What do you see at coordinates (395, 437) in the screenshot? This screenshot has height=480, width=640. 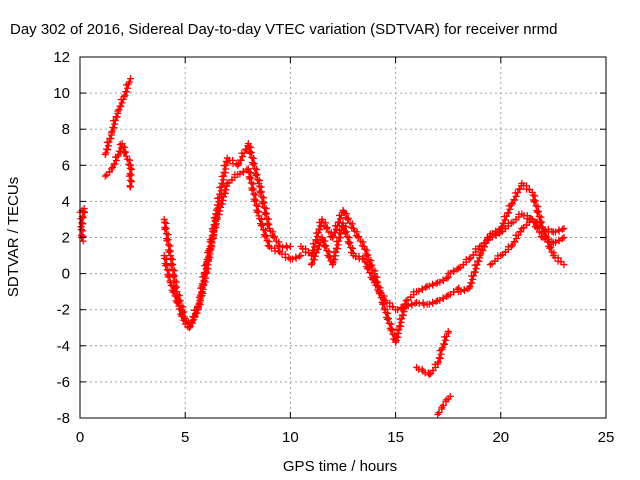 I see `x-tick-label: 15` at bounding box center [395, 437].